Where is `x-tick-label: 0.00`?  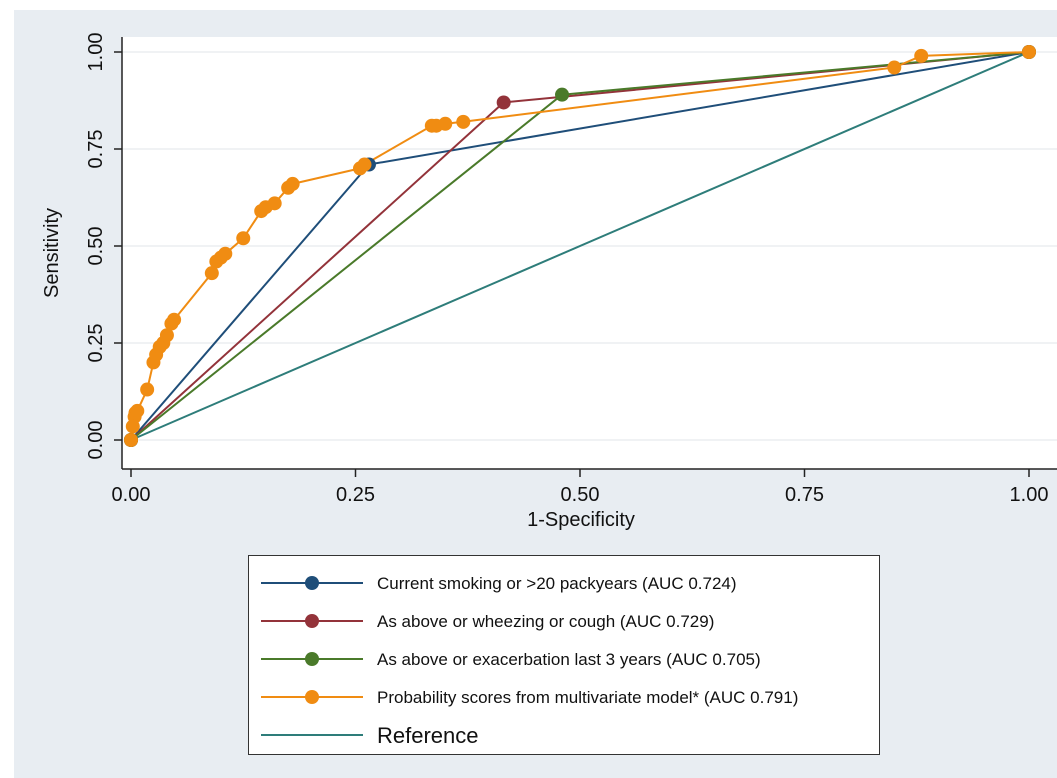
x-tick-label: 0.00 is located at coordinates (131, 495).